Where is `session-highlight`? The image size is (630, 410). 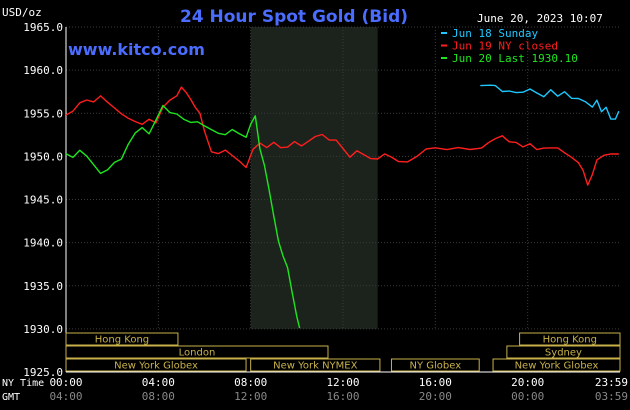 session-highlight is located at coordinates (314, 178).